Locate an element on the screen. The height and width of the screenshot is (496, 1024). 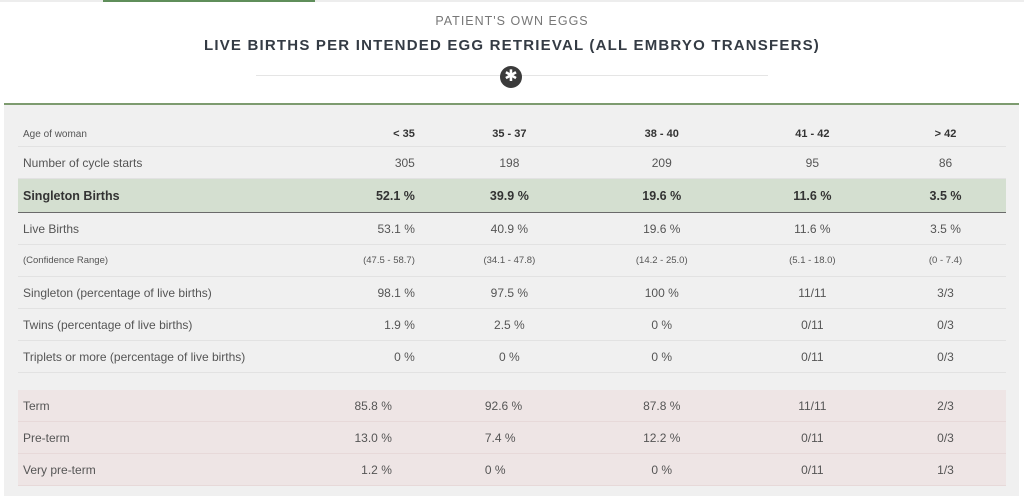
row-label: Number of cycle starts is located at coordinates (144, 162).